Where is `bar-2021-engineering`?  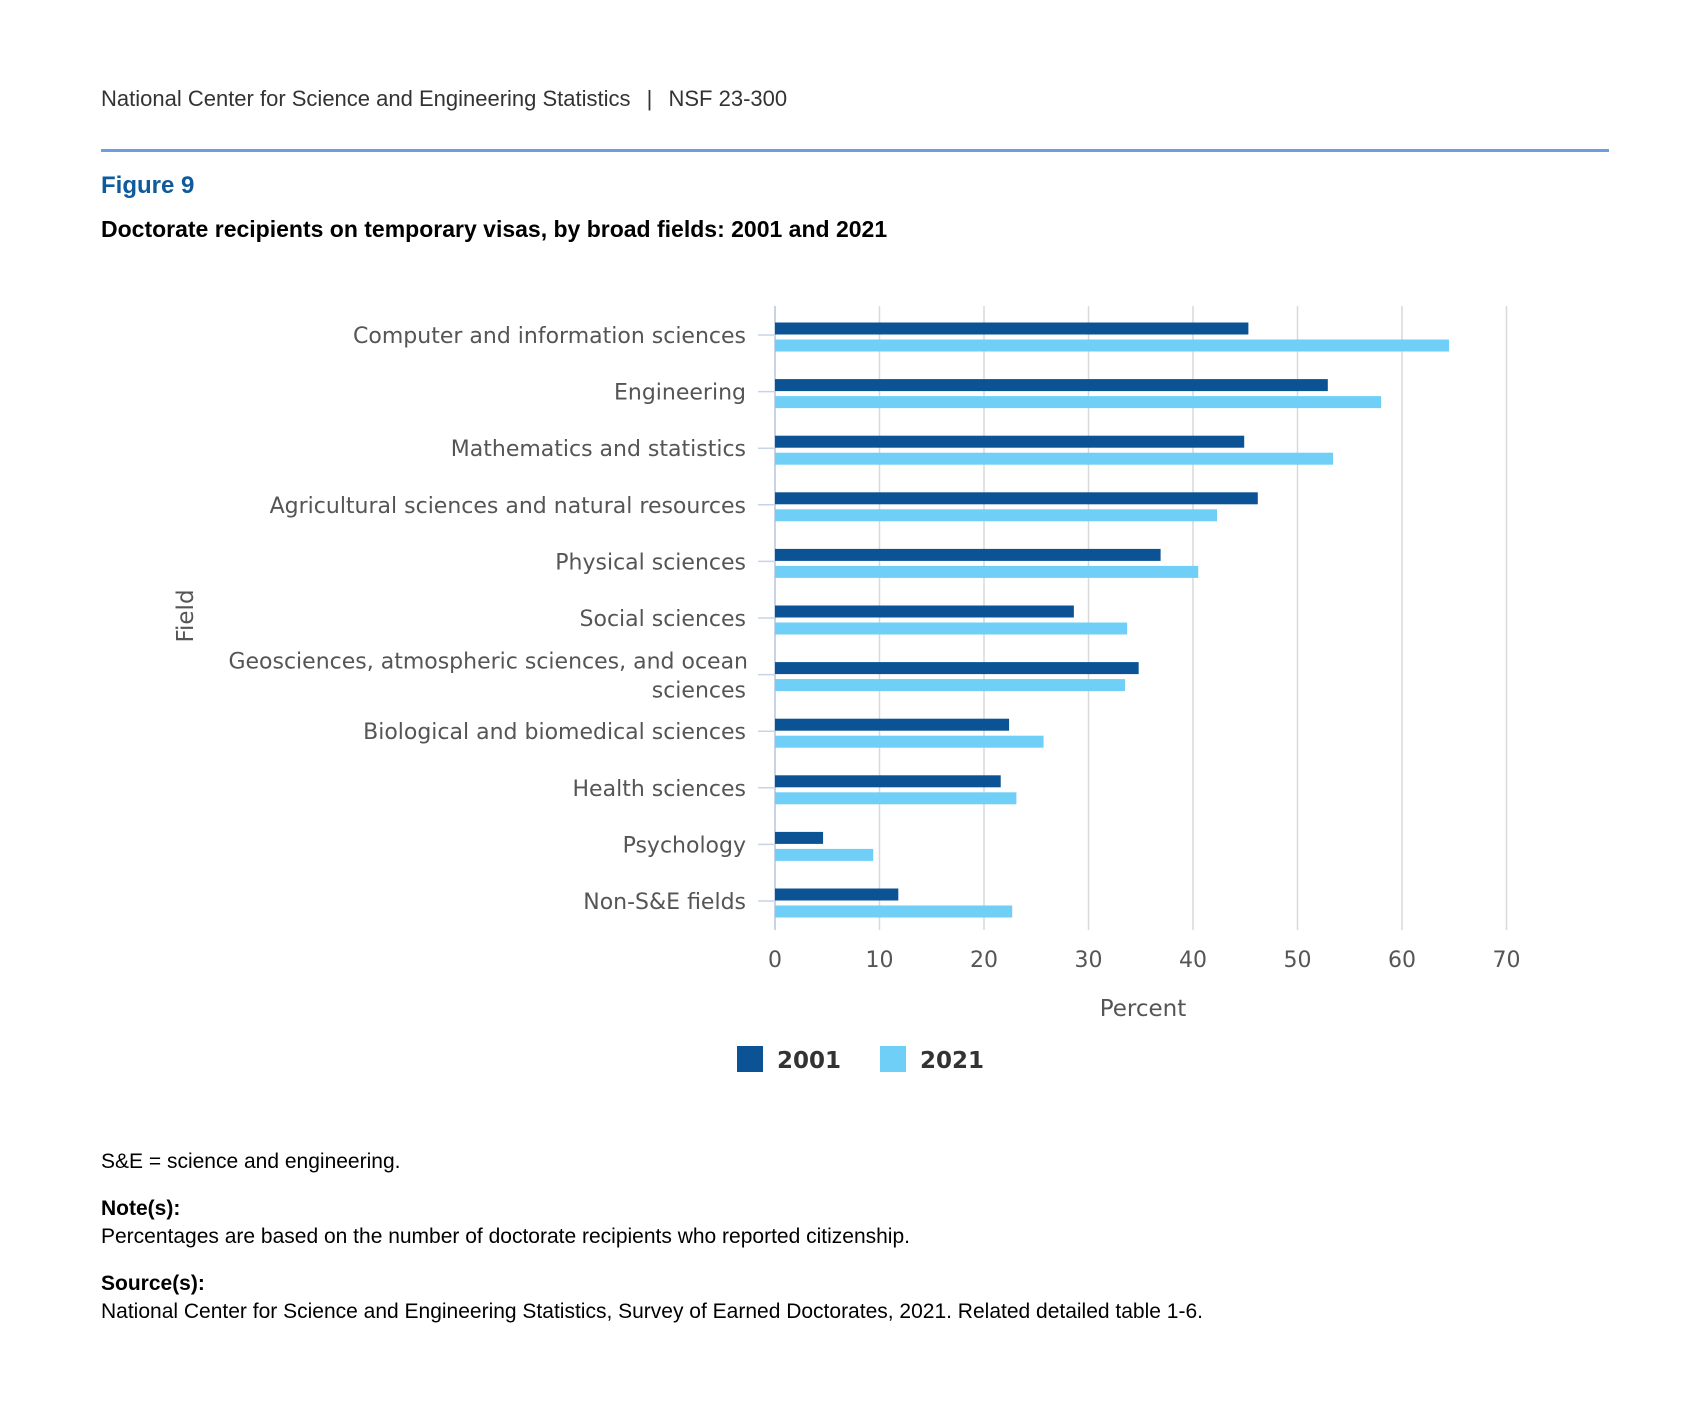 bar-2021-engineering is located at coordinates (1078, 402).